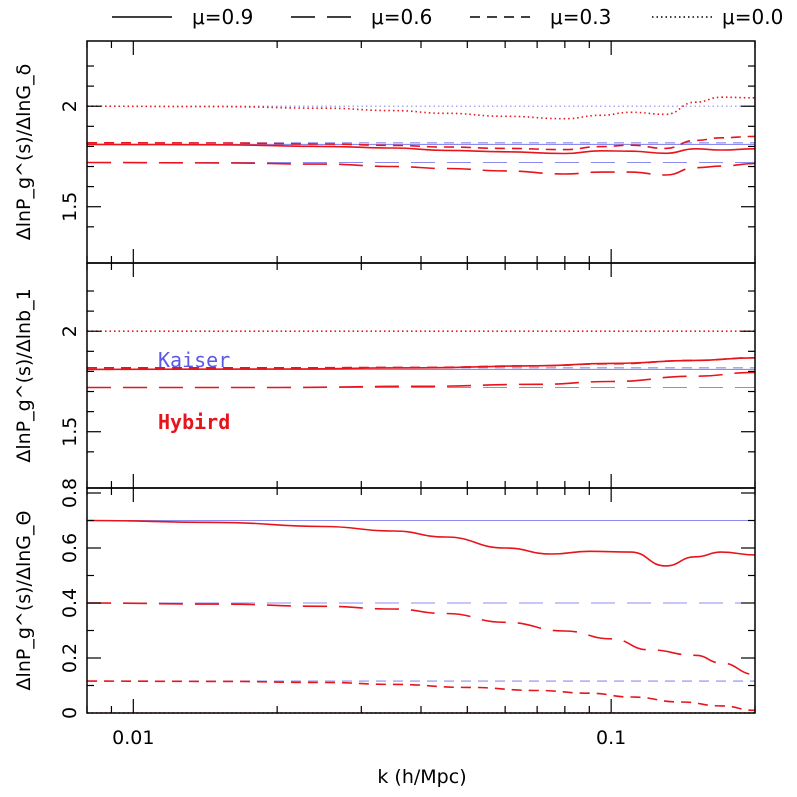 This screenshot has width=797, height=797. Describe the element at coordinates (540, 17) in the screenshot. I see `legend-entry: μ=0.3` at that location.